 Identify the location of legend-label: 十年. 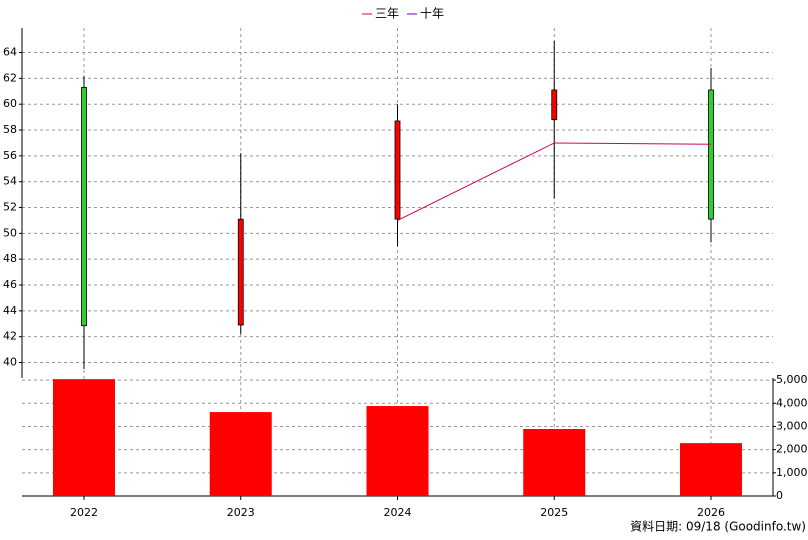
(432, 14).